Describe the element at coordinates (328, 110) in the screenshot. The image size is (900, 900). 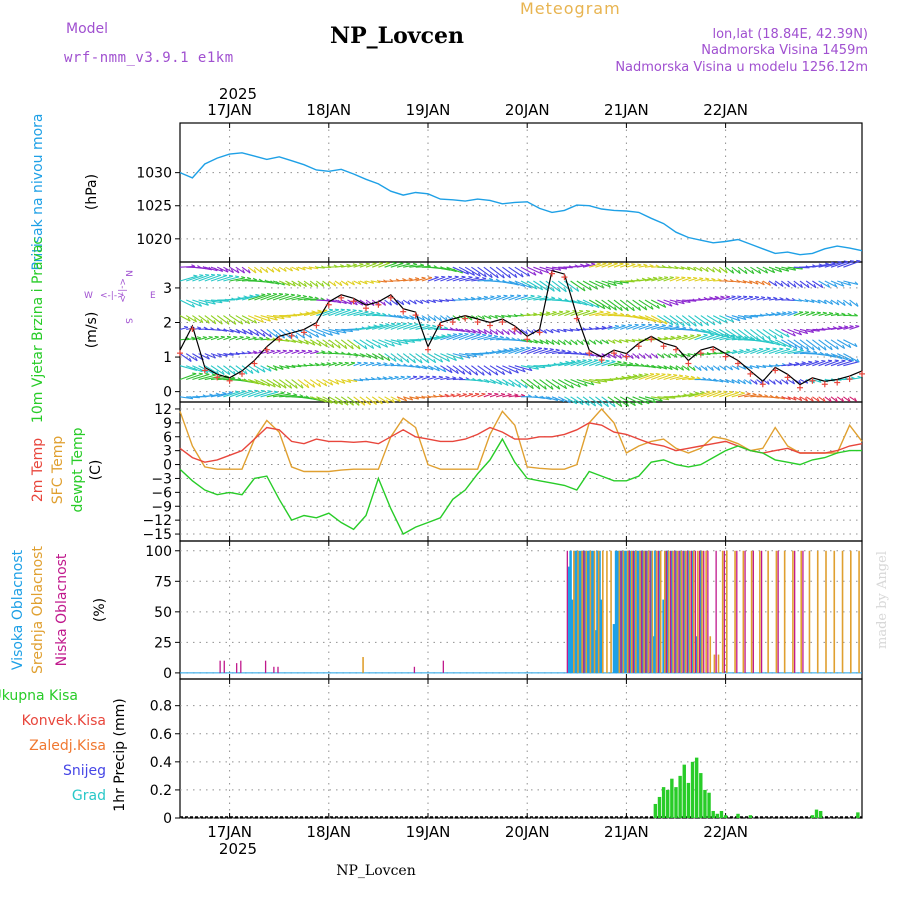
I see `day-label-top: 18JAN` at that location.